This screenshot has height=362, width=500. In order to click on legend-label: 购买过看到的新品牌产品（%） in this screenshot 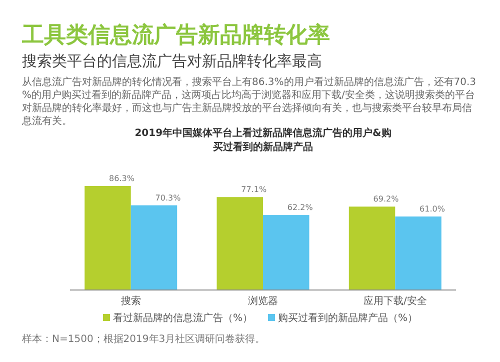, I will do `click(348, 318)`.